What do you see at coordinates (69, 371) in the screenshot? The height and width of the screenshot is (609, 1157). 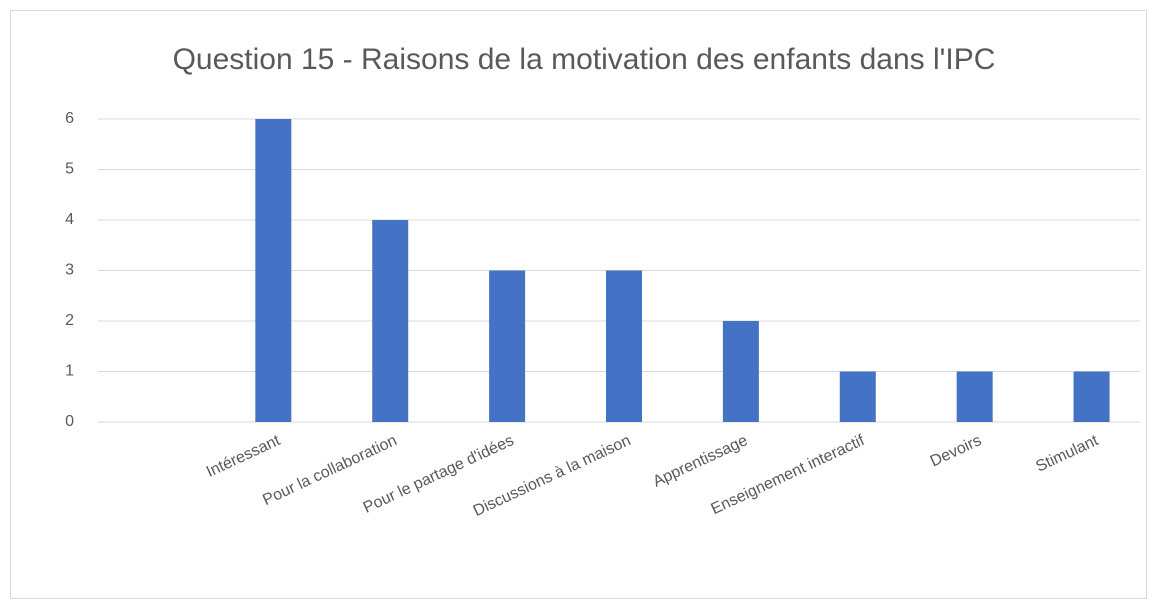 I see `y-tick-label: 1` at bounding box center [69, 371].